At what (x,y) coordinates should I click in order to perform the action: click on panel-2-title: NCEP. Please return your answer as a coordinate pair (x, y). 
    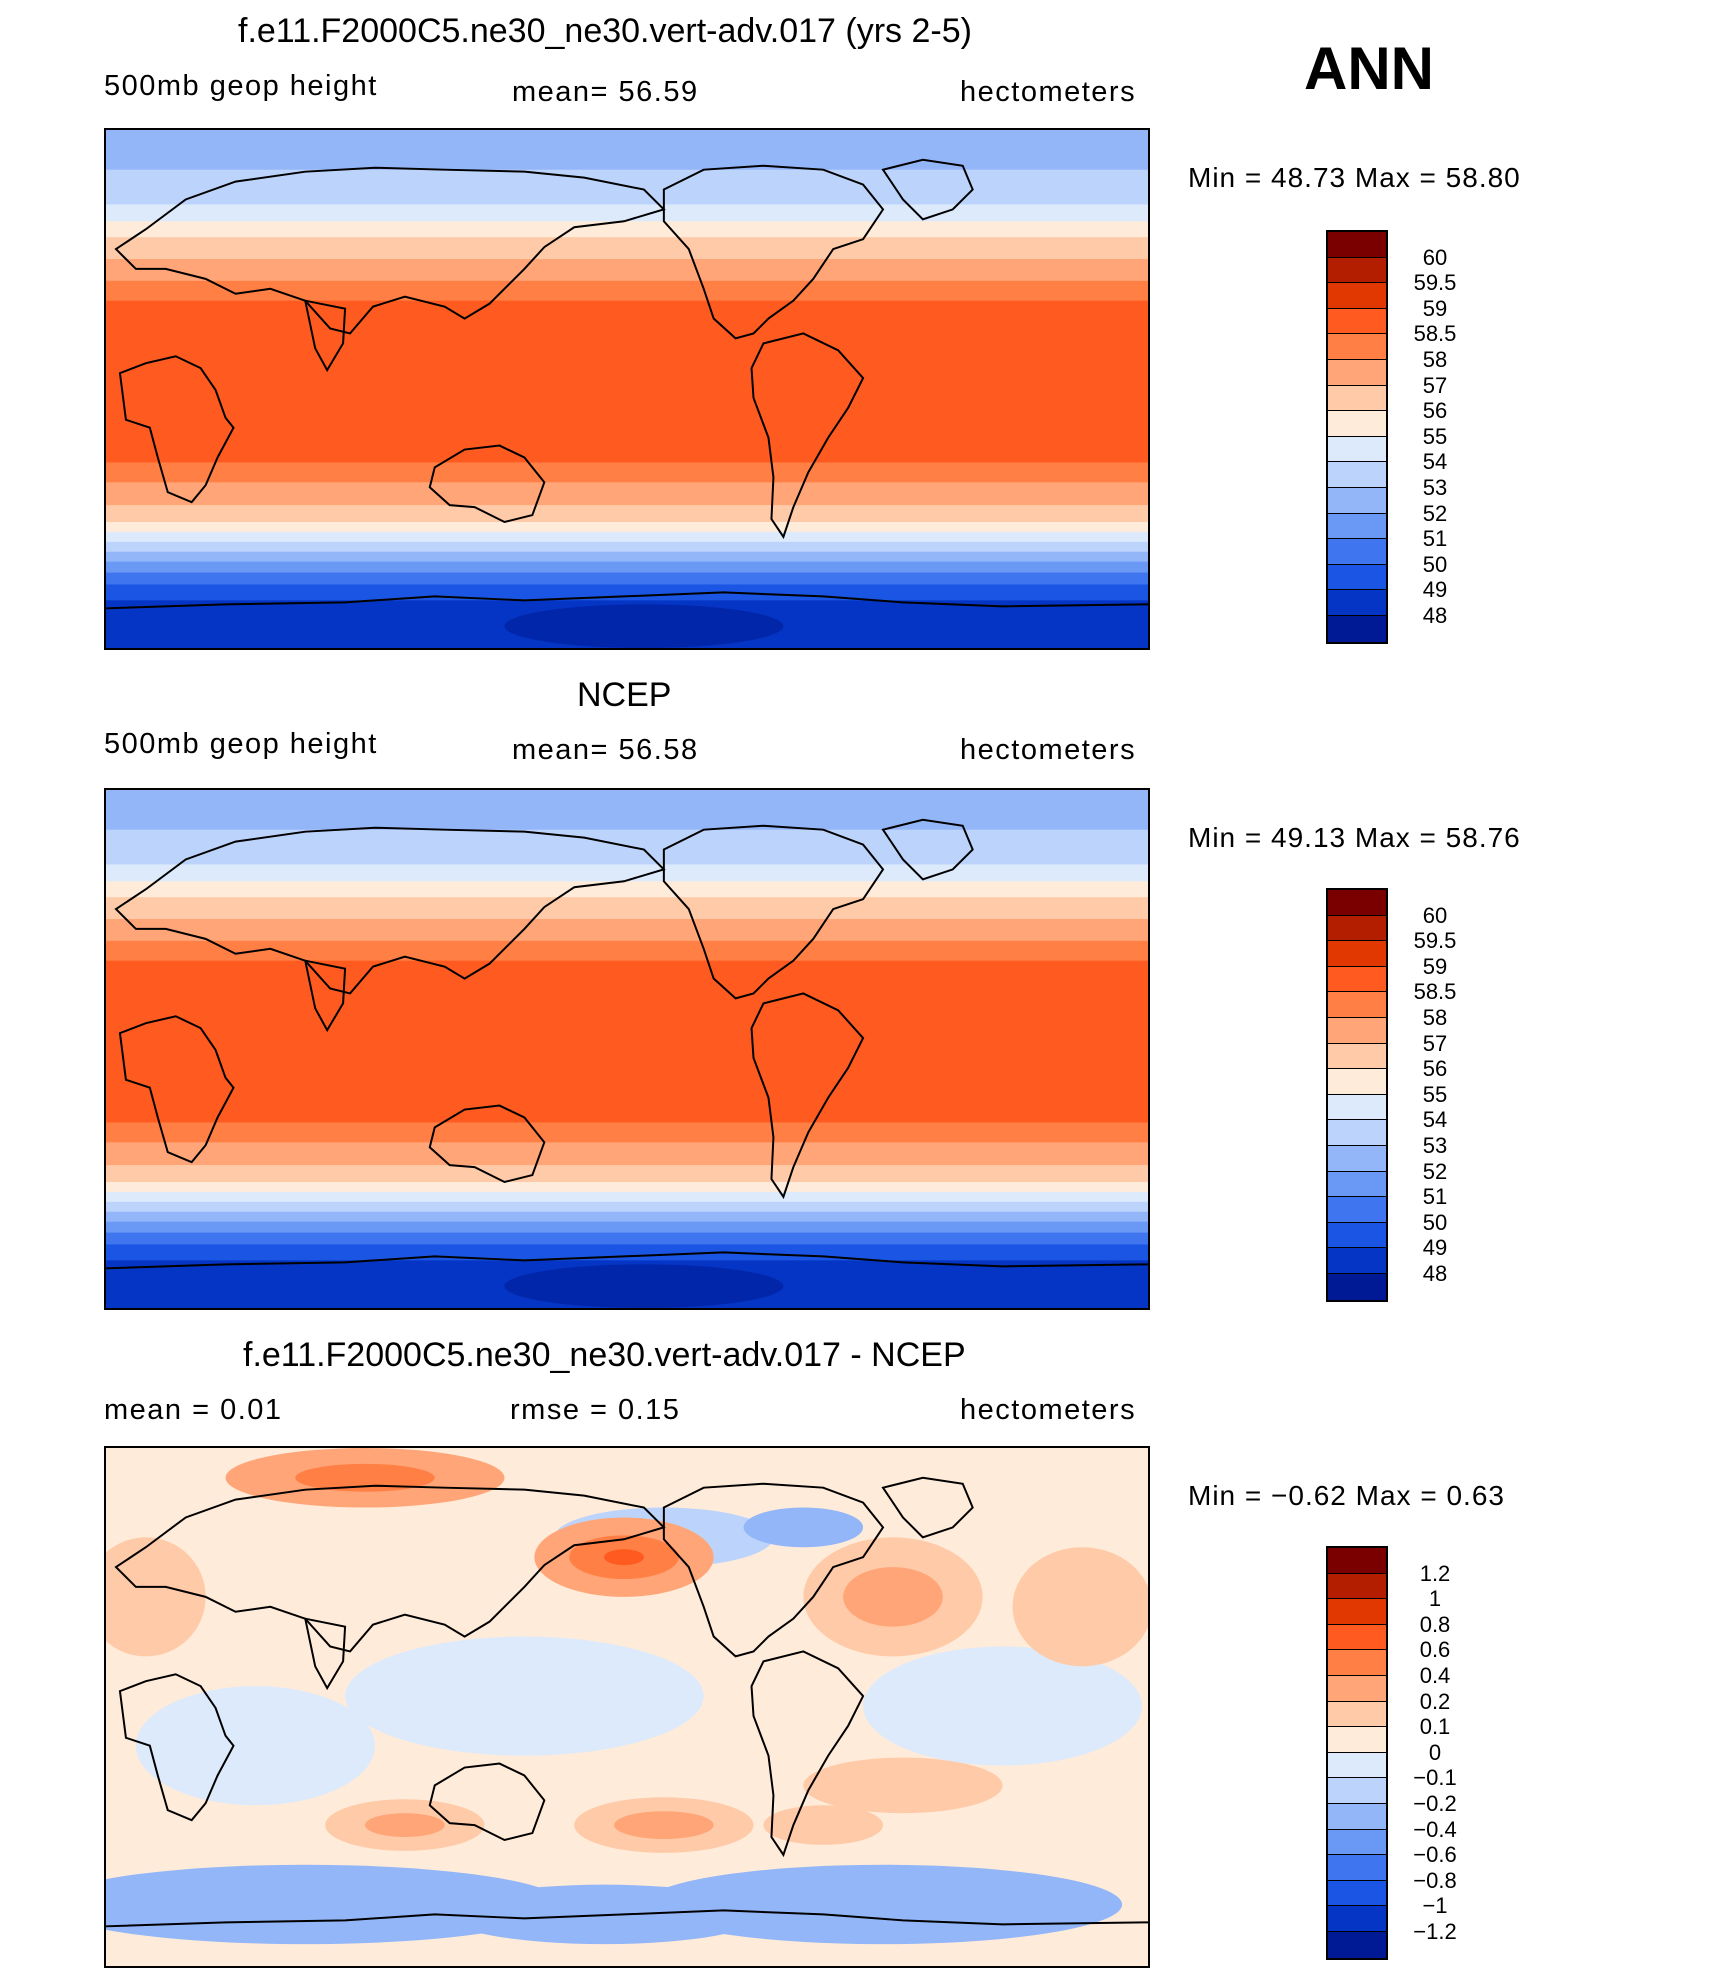
    Looking at the image, I should click on (624, 695).